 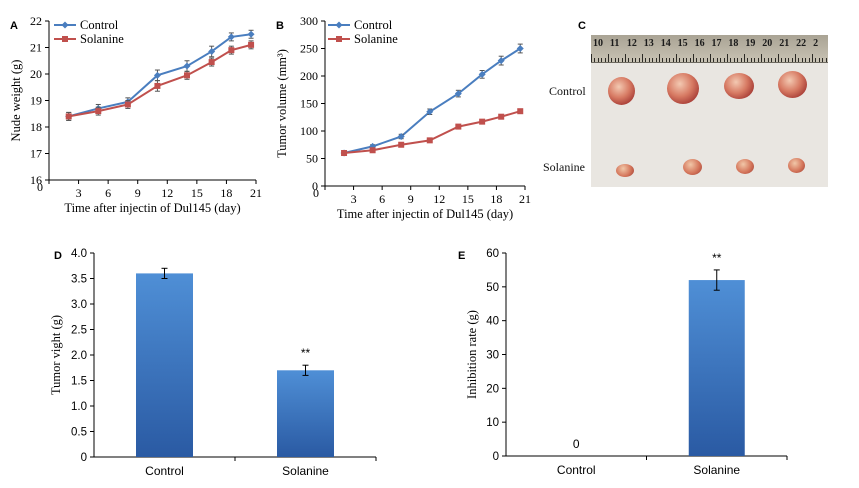 What do you see at coordinates (79, 433) in the screenshot?
I see `y-tick-label: 0.5` at bounding box center [79, 433].